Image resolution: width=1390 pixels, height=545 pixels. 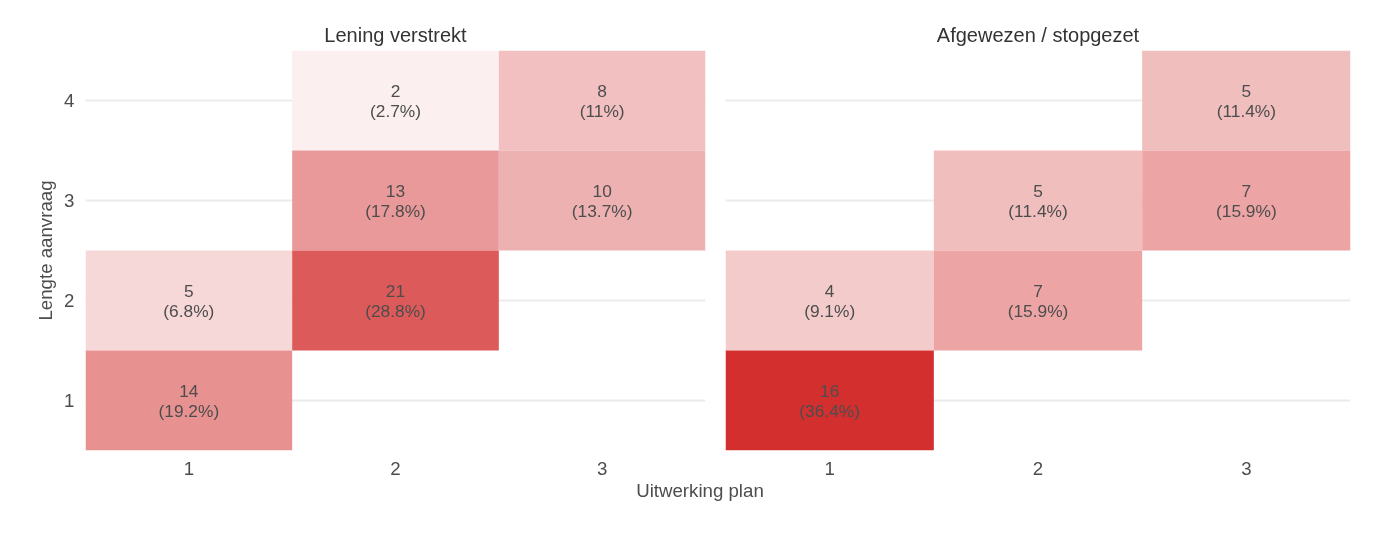 I want to click on annotation: (28.8%), so click(x=395, y=310).